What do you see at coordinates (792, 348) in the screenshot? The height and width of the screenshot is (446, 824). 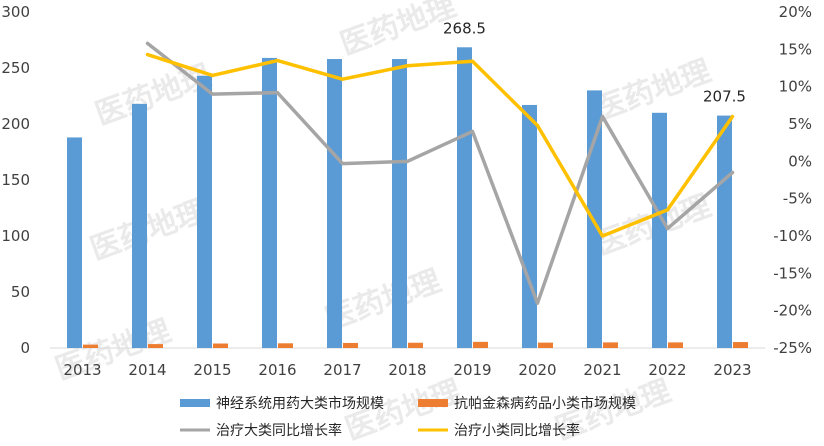 I see `right-axis-tick-label: -25%` at bounding box center [792, 348].